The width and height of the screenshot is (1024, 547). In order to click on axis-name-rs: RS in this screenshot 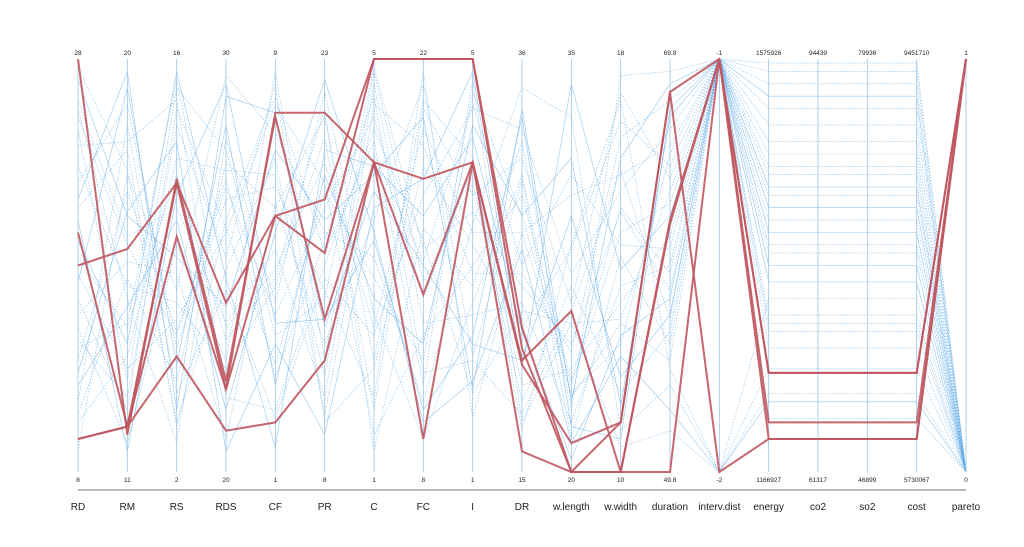, I will do `click(177, 507)`.